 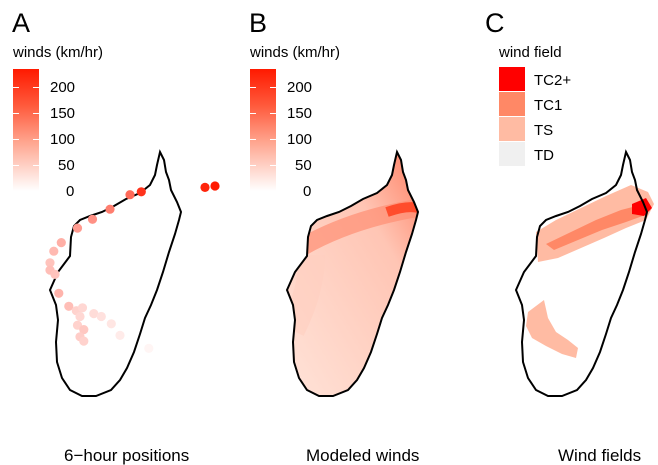 I want to click on legend-swatch-tc1, so click(x=512, y=104).